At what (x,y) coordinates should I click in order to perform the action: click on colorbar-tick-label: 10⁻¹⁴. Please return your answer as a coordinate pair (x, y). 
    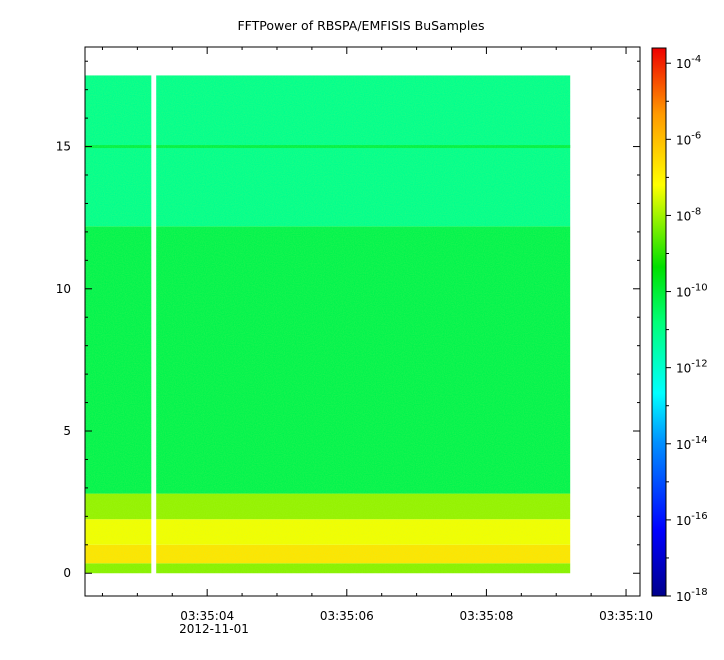
    Looking at the image, I should click on (692, 443).